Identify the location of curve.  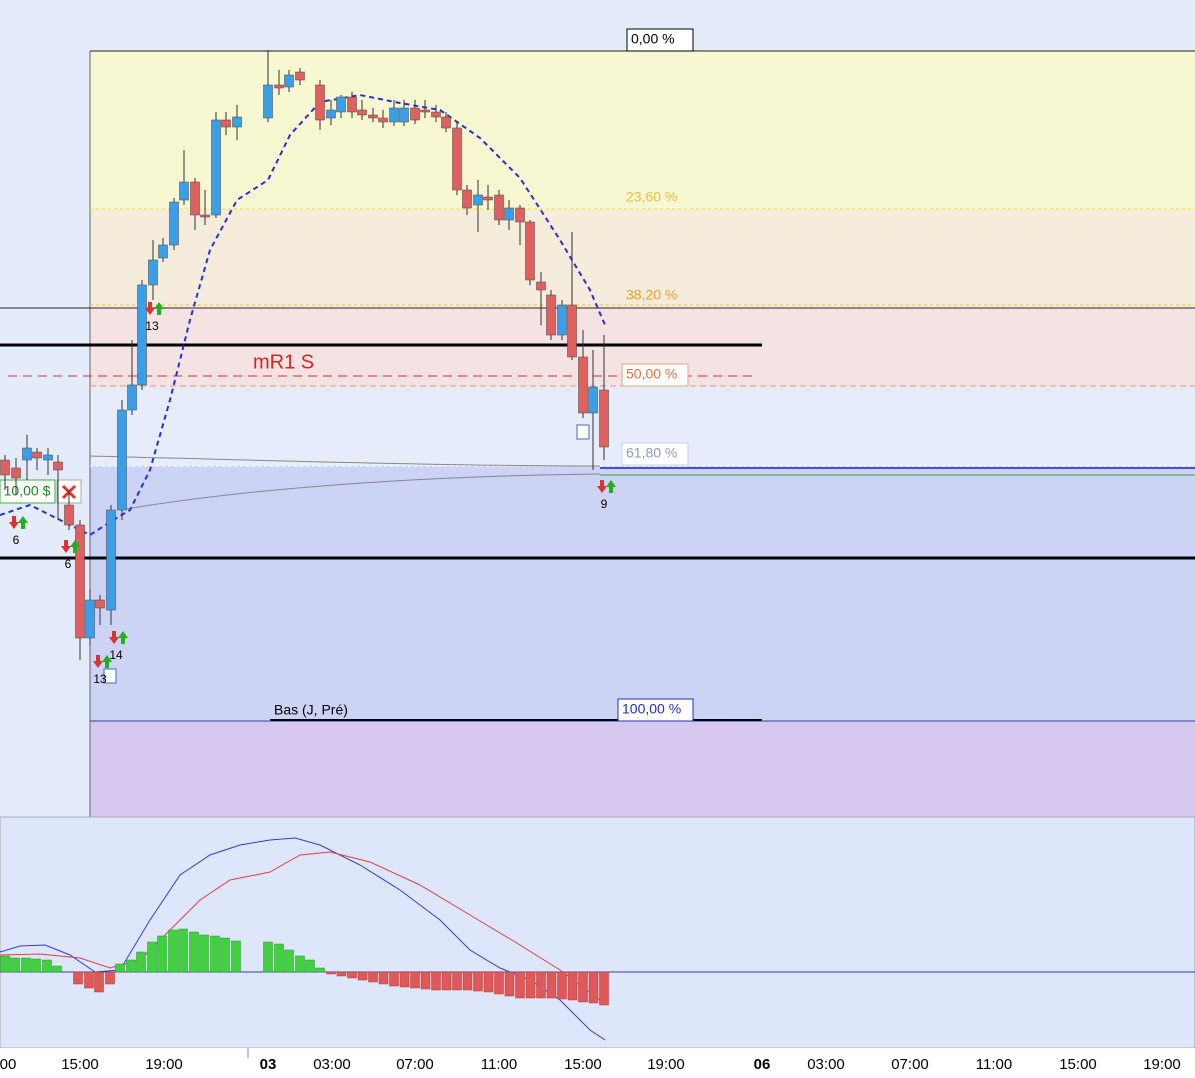
(360, 492).